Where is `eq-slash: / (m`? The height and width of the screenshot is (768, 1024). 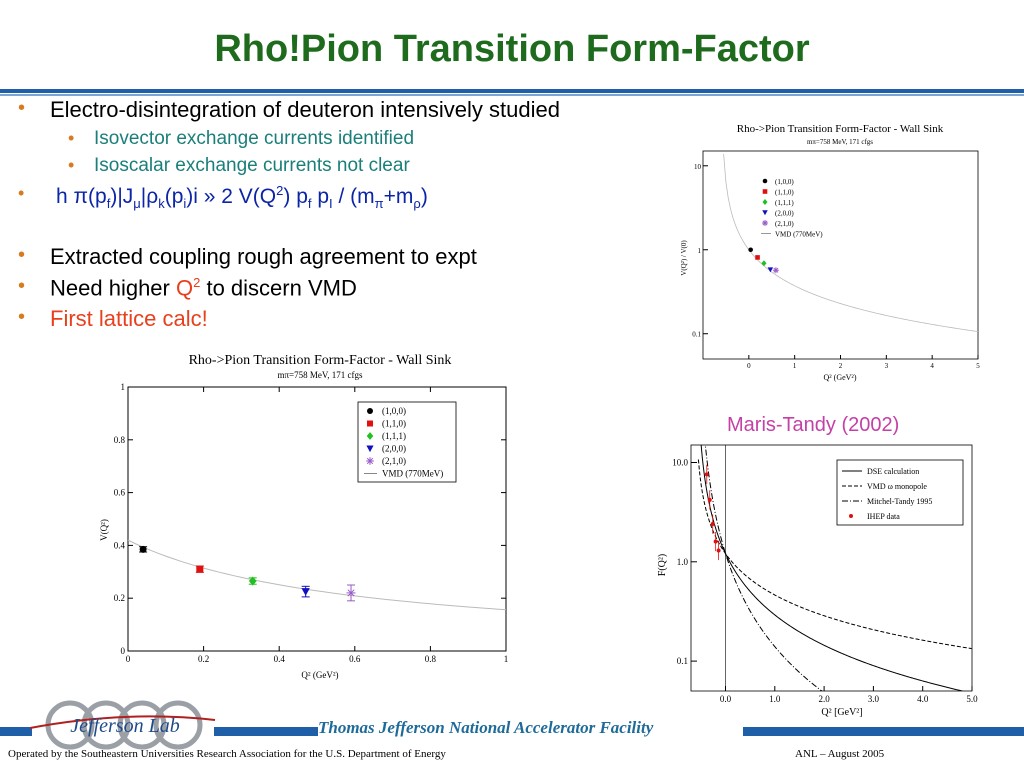 eq-slash: / (m is located at coordinates (353, 196).